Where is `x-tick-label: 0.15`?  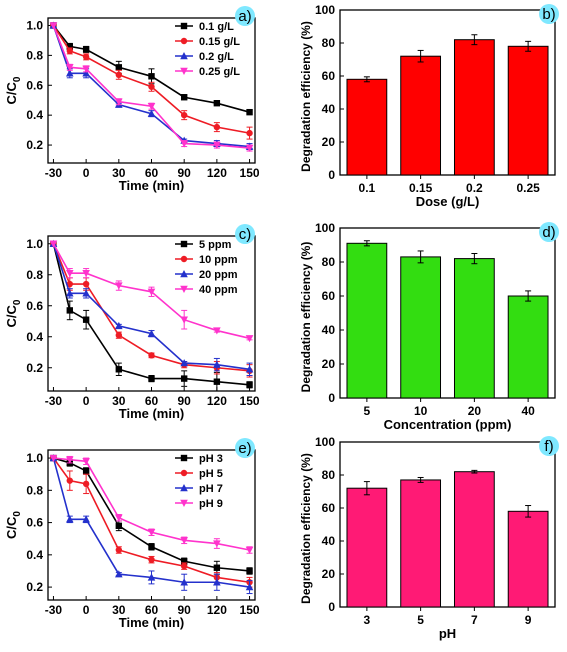 x-tick-label: 0.15 is located at coordinates (421, 188).